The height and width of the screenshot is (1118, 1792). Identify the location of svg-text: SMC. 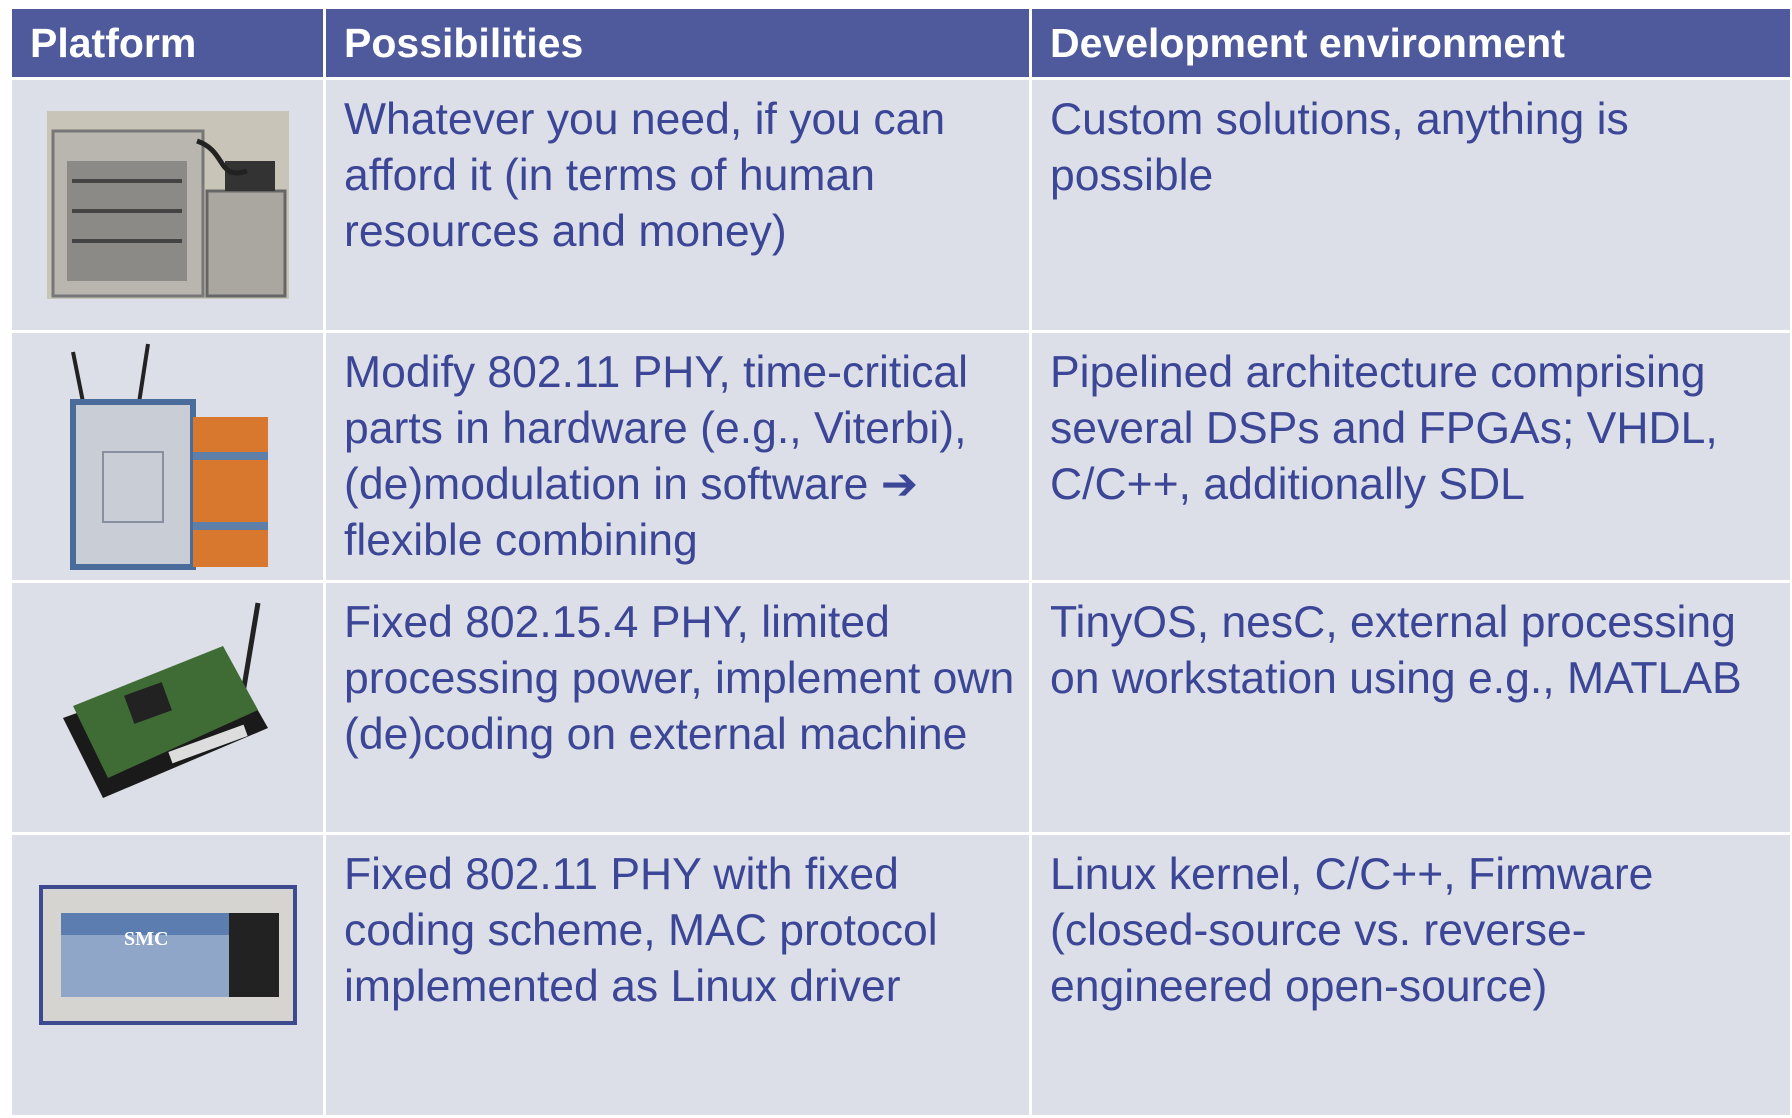
(146, 939).